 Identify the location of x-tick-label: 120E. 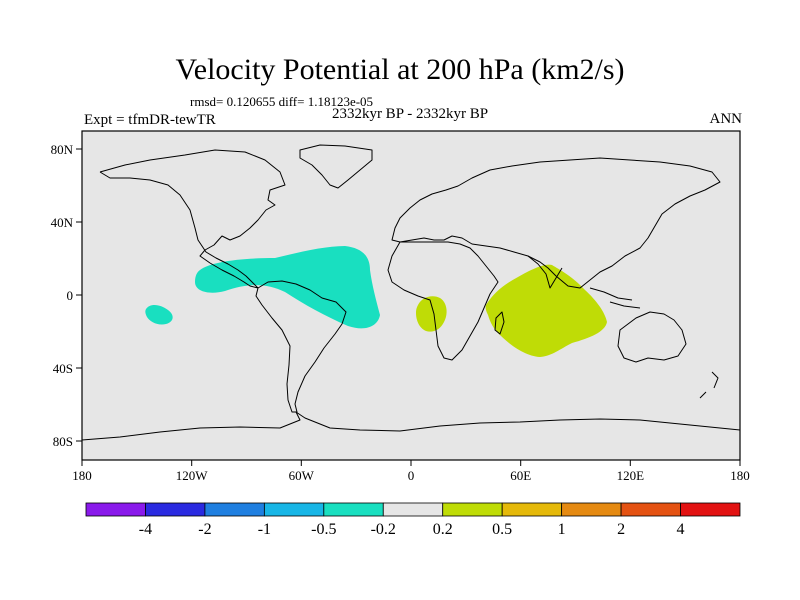
(631, 475).